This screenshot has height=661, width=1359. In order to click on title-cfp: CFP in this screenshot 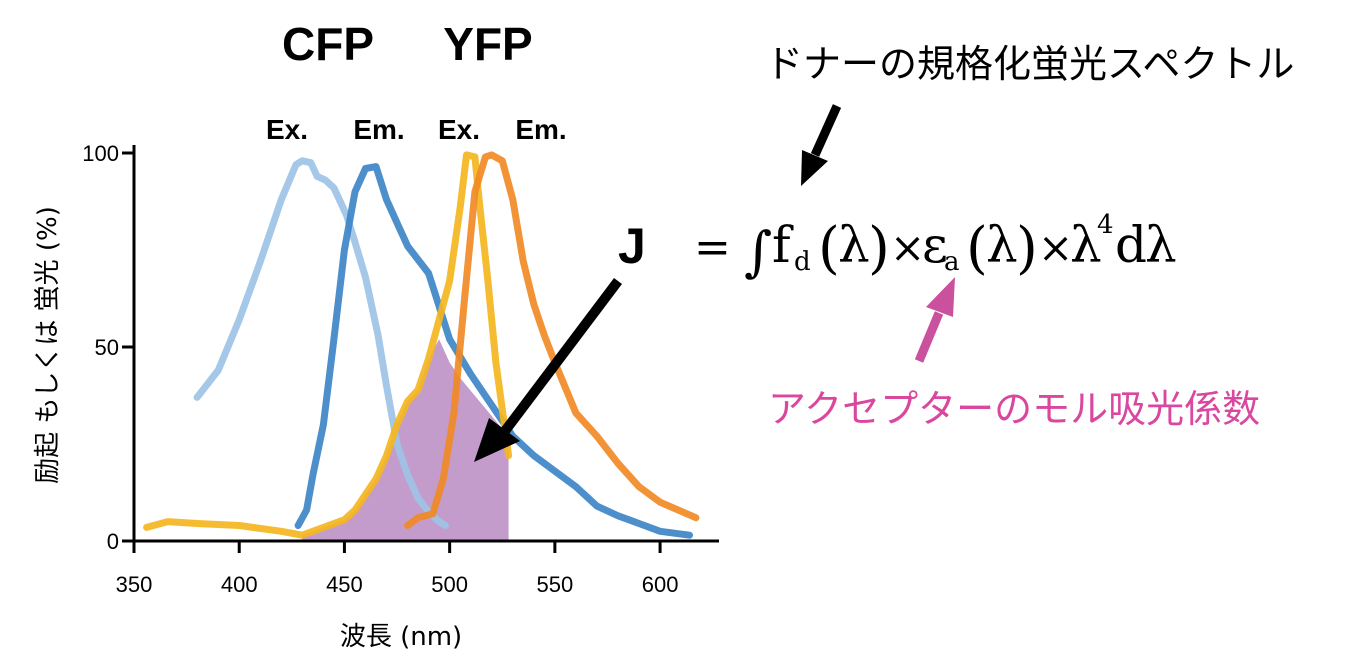, I will do `click(328, 44)`.